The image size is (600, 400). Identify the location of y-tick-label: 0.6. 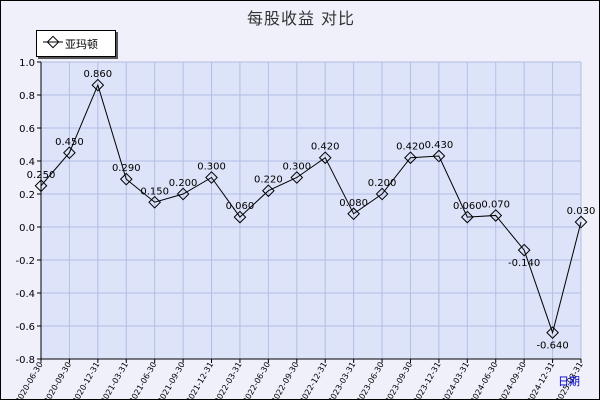
(27, 129).